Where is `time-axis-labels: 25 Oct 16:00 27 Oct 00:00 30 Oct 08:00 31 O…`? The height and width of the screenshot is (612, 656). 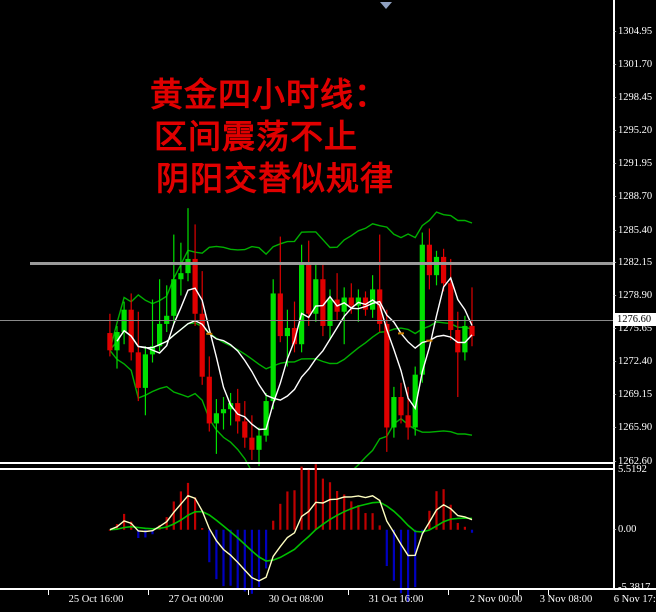 time-axis-labels: 25 Oct 16:00 27 Oct 00:00 30 Oct 08:00 31 O… is located at coordinates (328, 601).